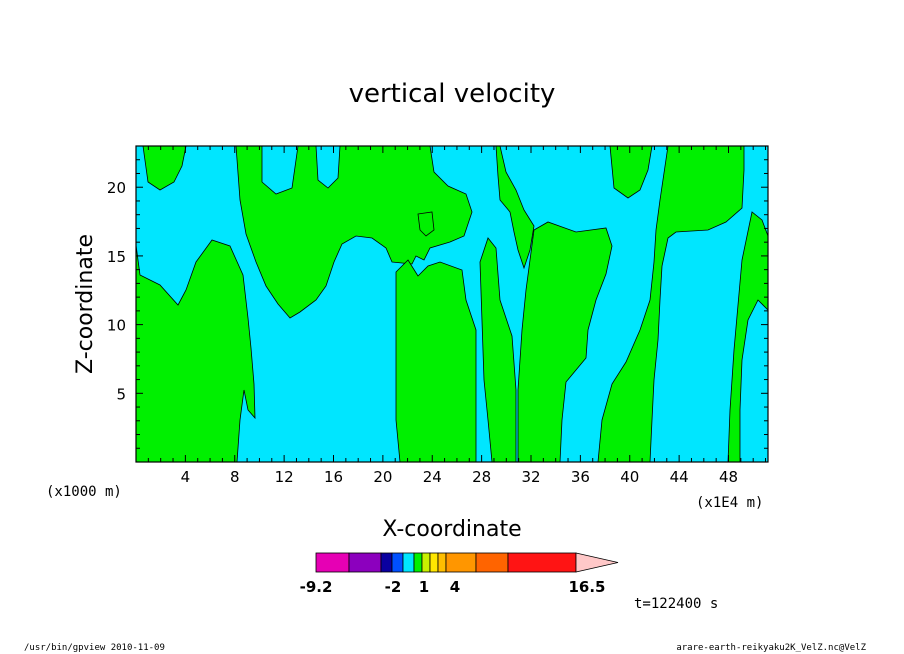 Image resolution: width=904 pixels, height=654 pixels. Describe the element at coordinates (94, 648) in the screenshot. I see `footer-left: /usr/bin/gpview 2010-11-09` at that location.